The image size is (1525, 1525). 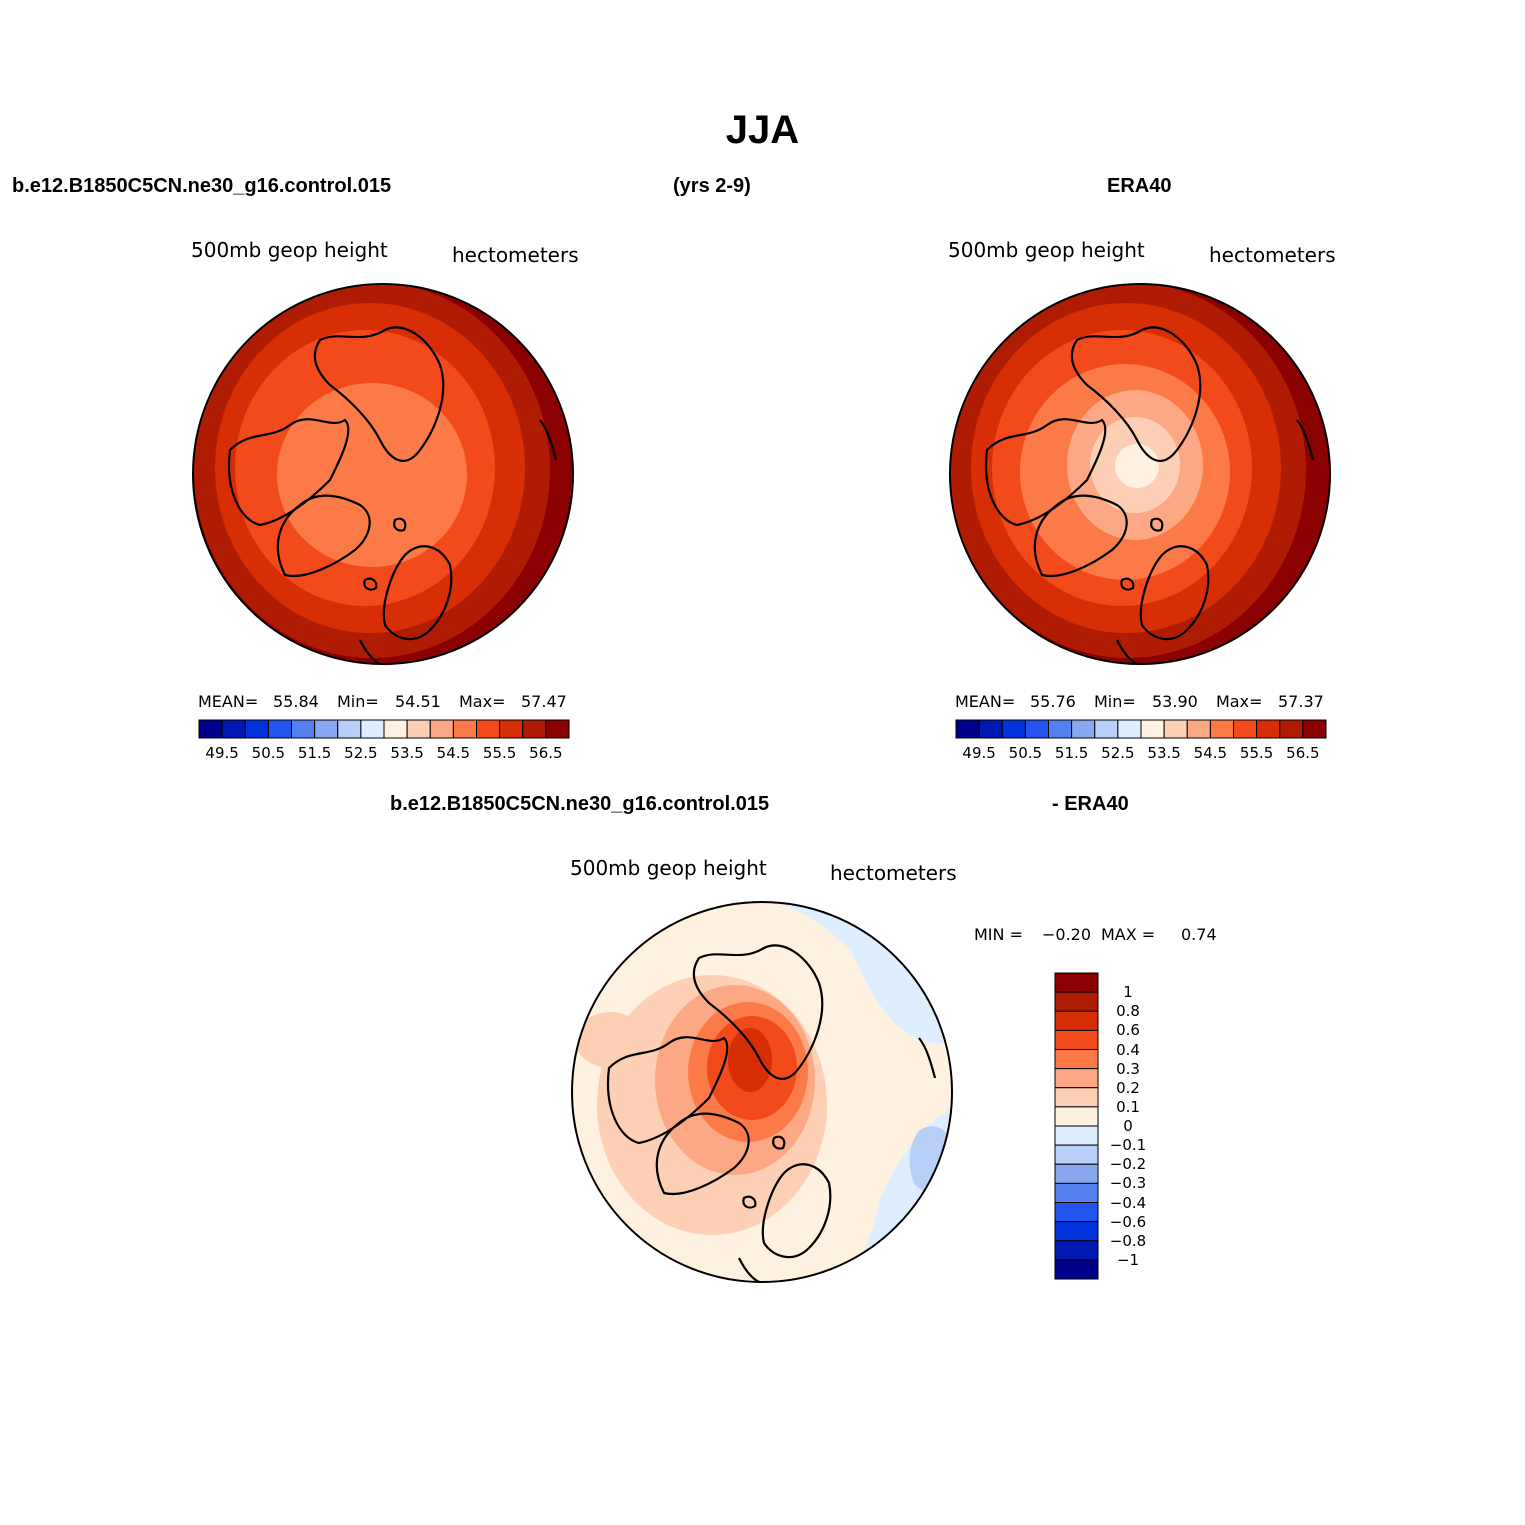 I want to click on diff-colorbar-tick-label: 0.8, so click(x=1128, y=1011).